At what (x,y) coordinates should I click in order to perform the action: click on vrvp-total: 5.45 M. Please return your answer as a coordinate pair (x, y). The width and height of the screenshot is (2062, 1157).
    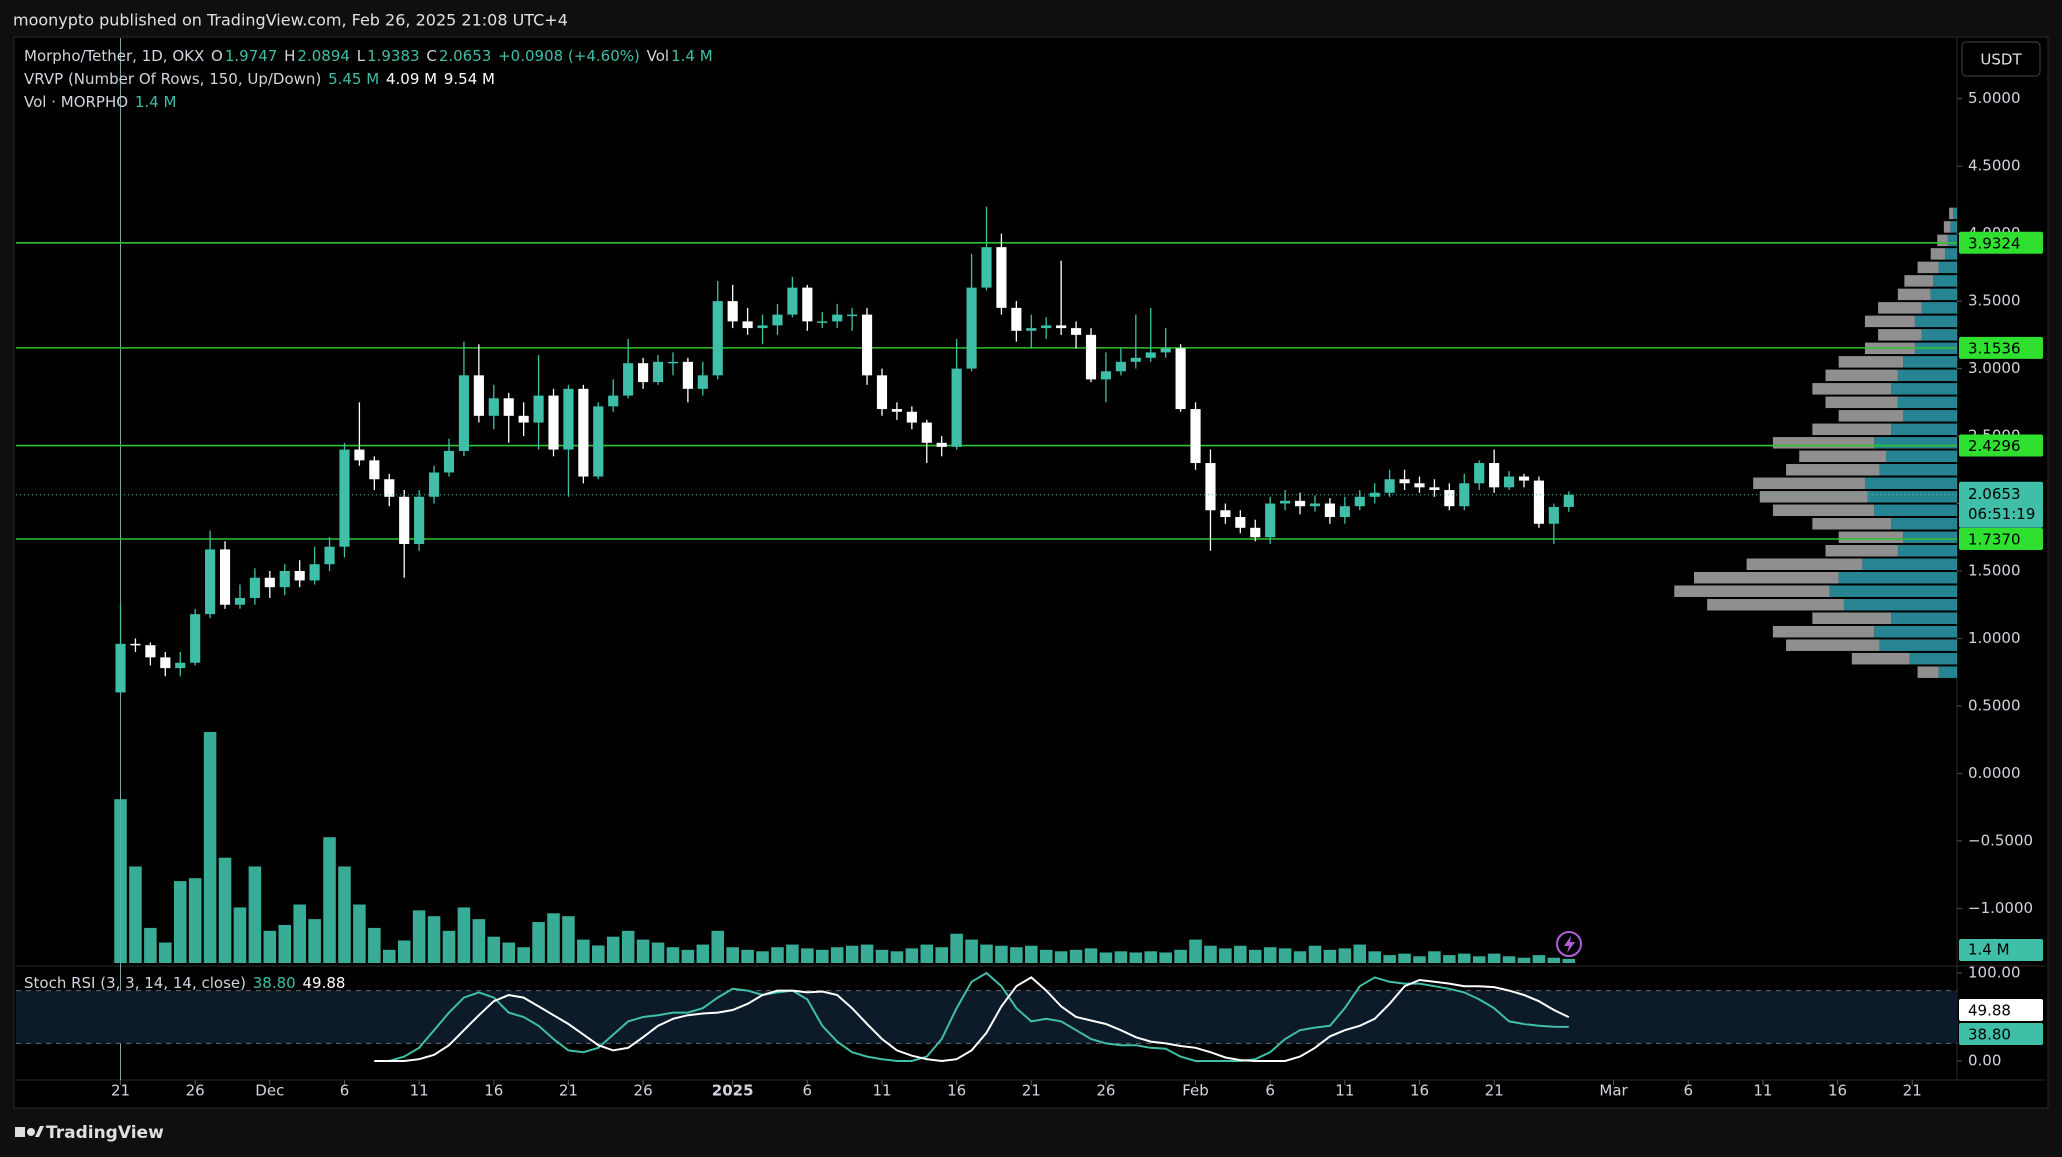
    Looking at the image, I should click on (354, 79).